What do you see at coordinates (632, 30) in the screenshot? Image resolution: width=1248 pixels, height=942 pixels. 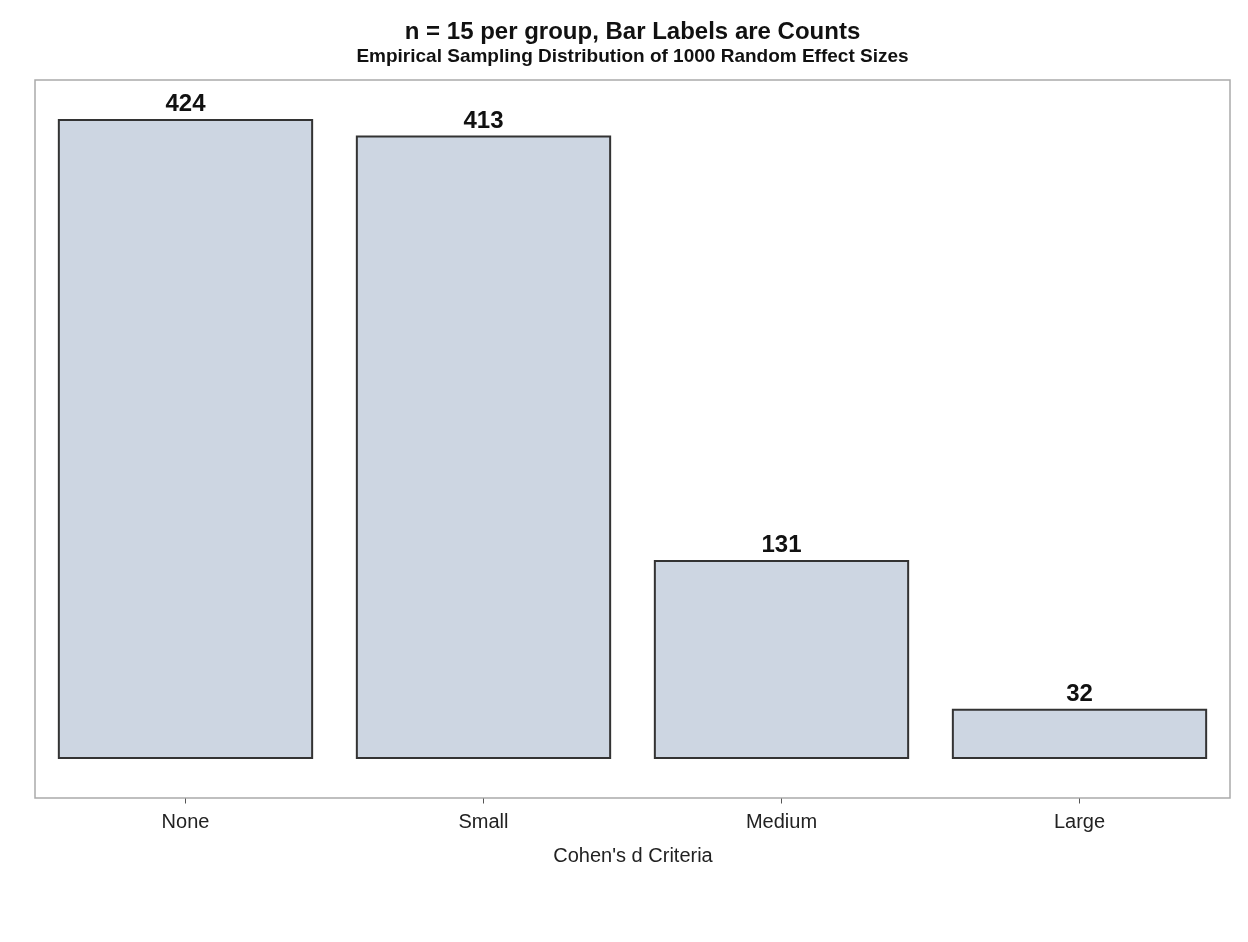 I see `chart-title: n = 15 per group, Bar Labels are Counts` at bounding box center [632, 30].